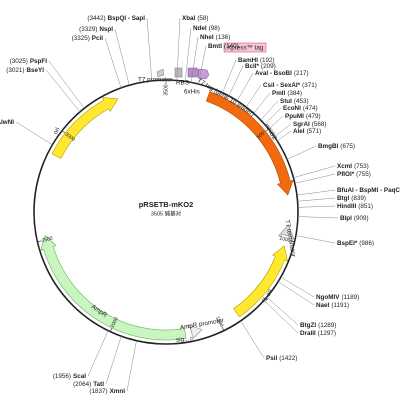 This screenshot has height=400, width=400. What do you see at coordinates (365, 206) in the screenshot?
I see `site-position: (851)` at bounding box center [365, 206].